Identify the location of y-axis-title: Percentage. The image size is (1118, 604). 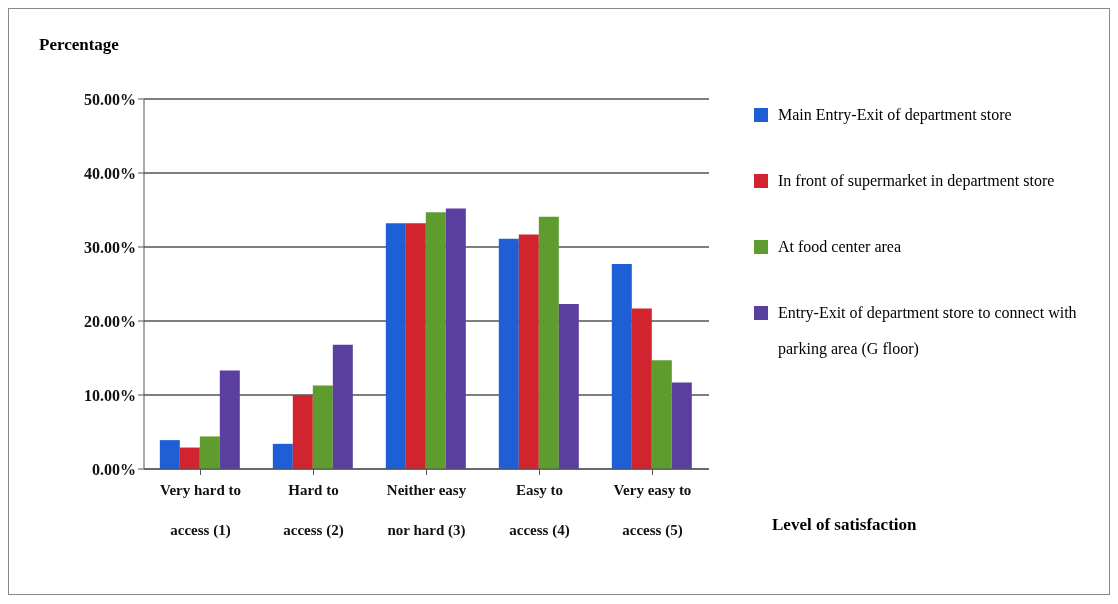
(79, 45).